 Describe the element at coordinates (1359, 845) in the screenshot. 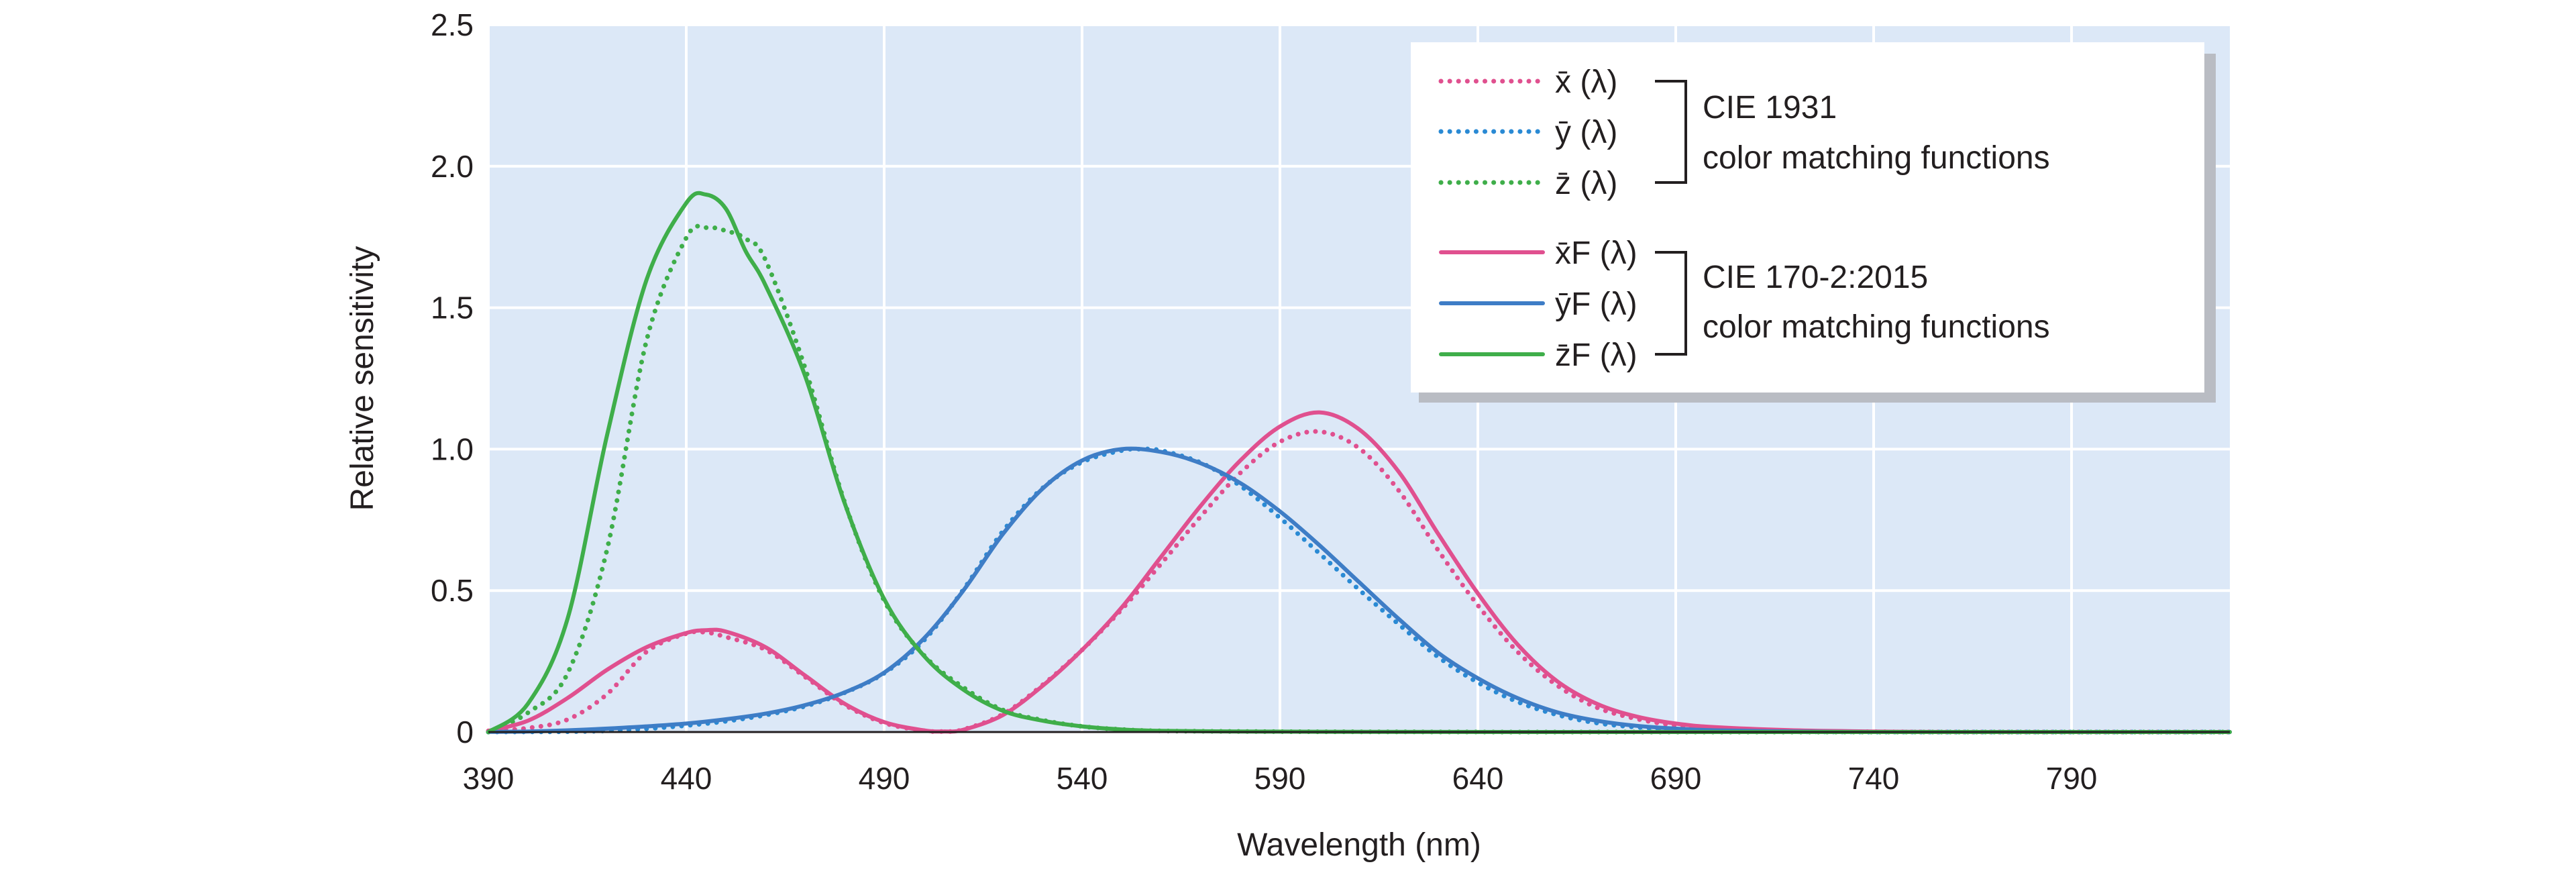

I see `x-axis-label: Wavelength (nm)` at that location.